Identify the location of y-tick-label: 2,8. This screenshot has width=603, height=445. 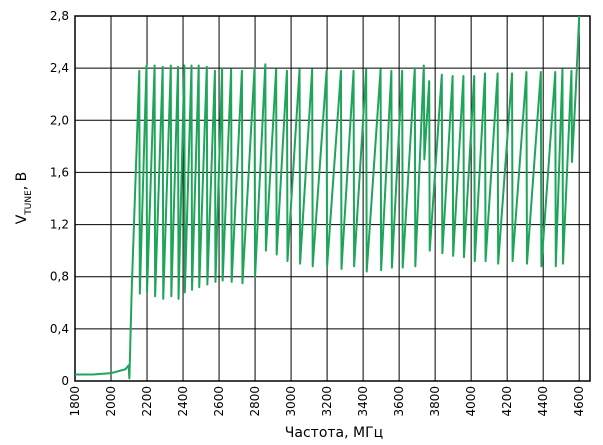
(59, 16).